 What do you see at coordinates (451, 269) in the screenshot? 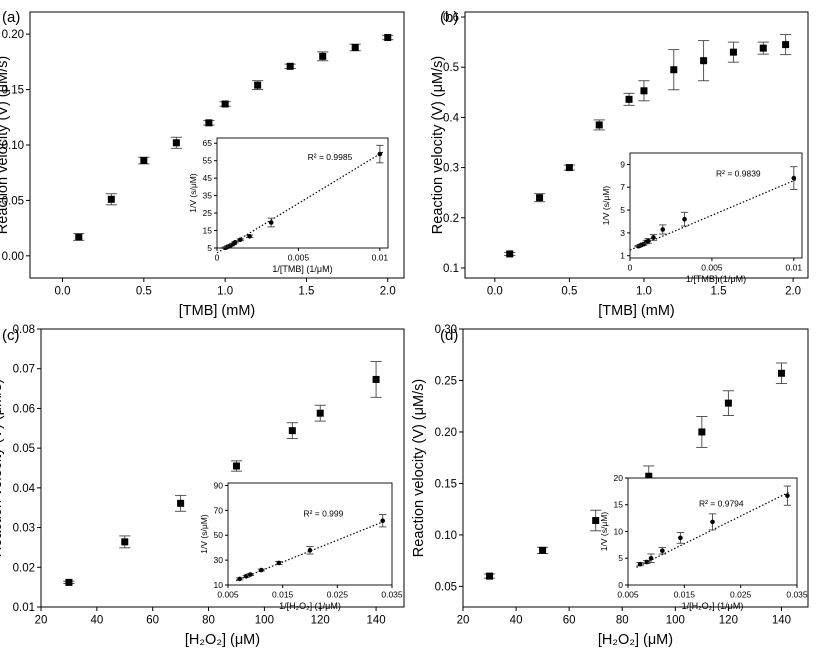
I see `y-tick-label: 0.1` at bounding box center [451, 269].